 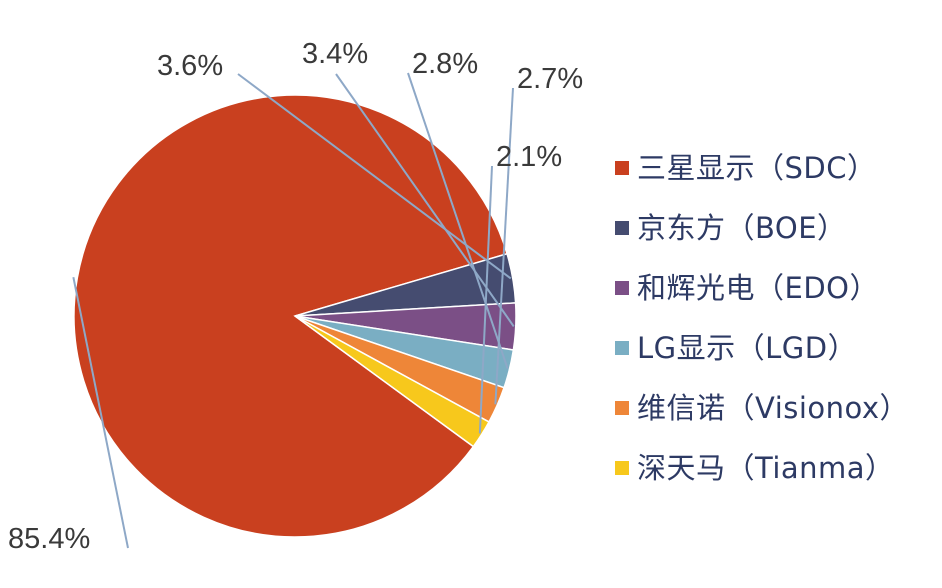 I want to click on leader-line-edo, so click(x=425, y=200).